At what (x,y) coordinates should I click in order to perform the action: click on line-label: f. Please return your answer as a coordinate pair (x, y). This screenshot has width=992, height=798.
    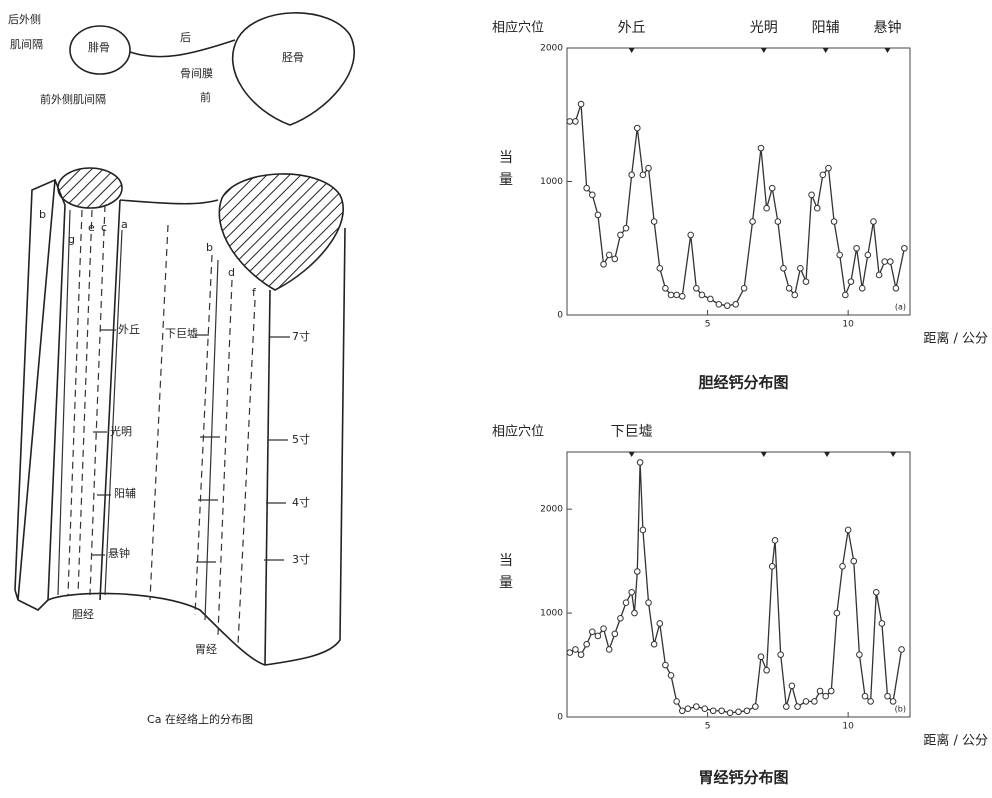
    Looking at the image, I should click on (254, 292).